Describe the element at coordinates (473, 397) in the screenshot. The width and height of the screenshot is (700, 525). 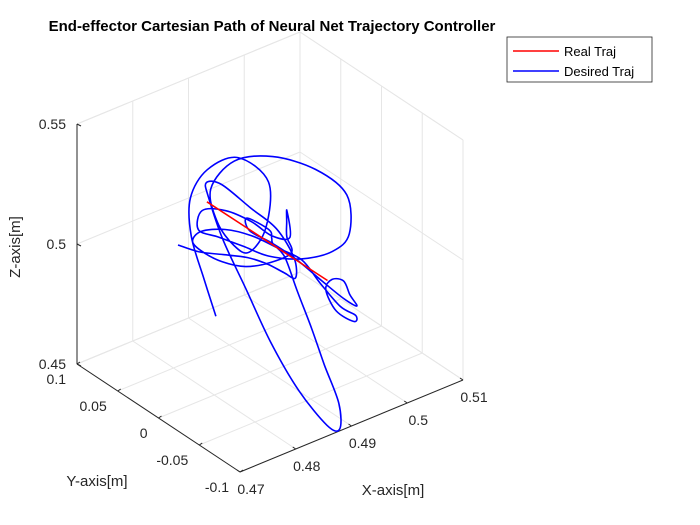
I see `x-tick-label-4: 0.51` at that location.